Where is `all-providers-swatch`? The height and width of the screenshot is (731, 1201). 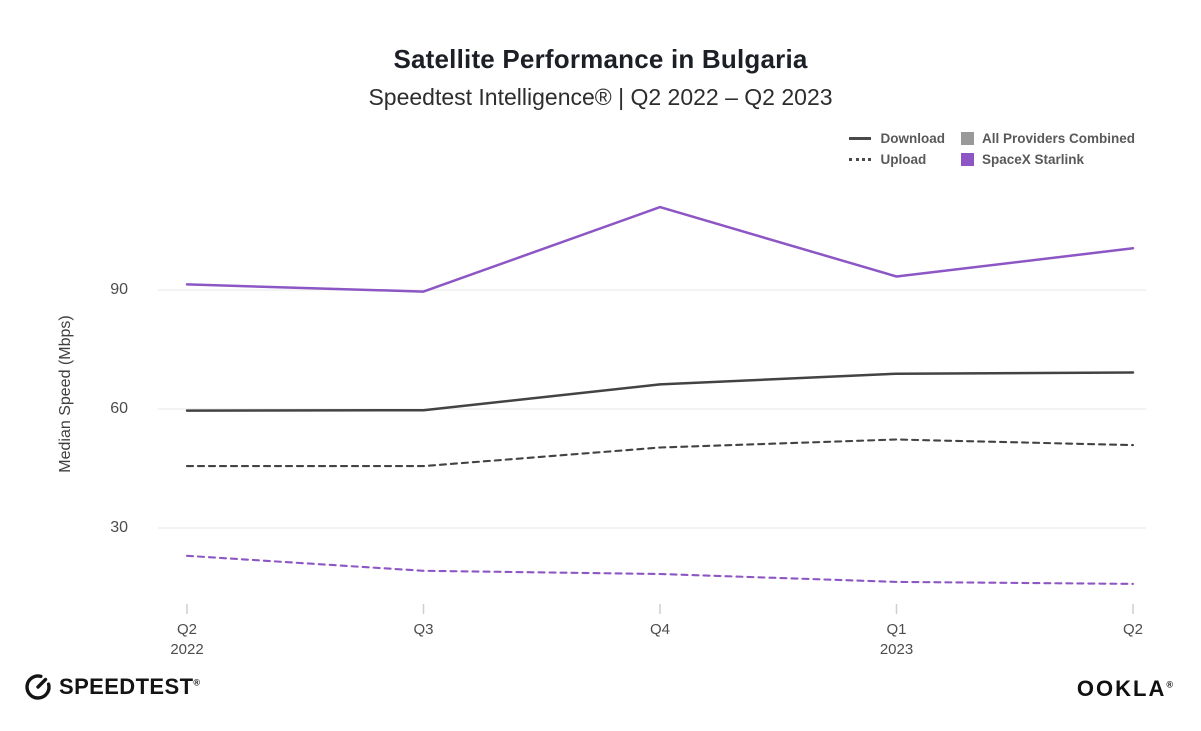 all-providers-swatch is located at coordinates (967, 138).